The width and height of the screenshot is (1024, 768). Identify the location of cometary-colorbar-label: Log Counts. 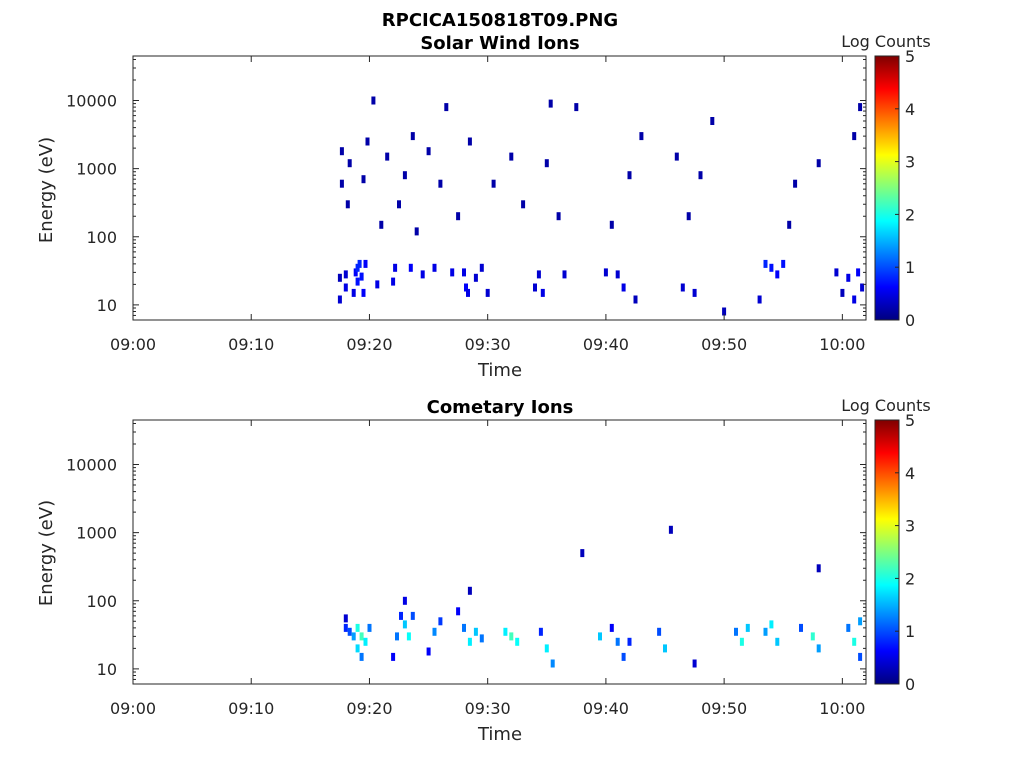
(886, 405).